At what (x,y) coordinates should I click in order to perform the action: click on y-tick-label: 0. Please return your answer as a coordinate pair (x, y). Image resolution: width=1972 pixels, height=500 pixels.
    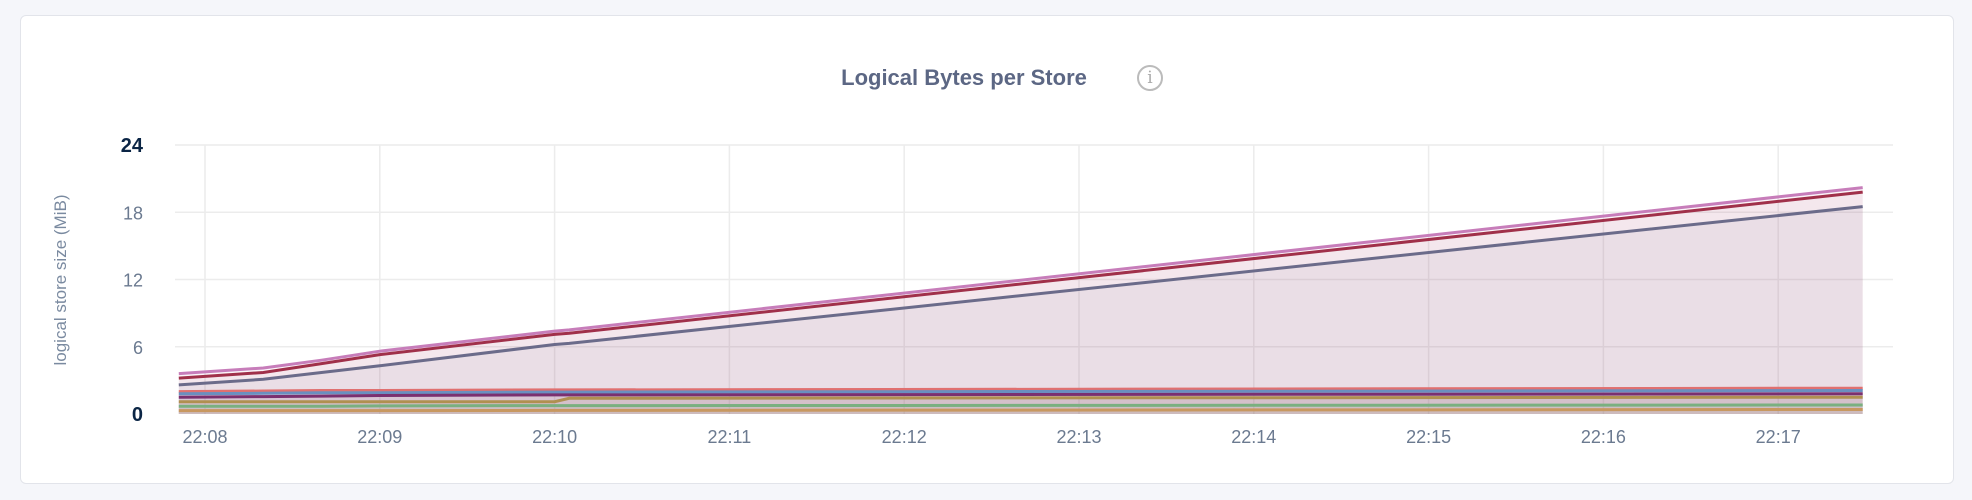
    Looking at the image, I should click on (137, 415).